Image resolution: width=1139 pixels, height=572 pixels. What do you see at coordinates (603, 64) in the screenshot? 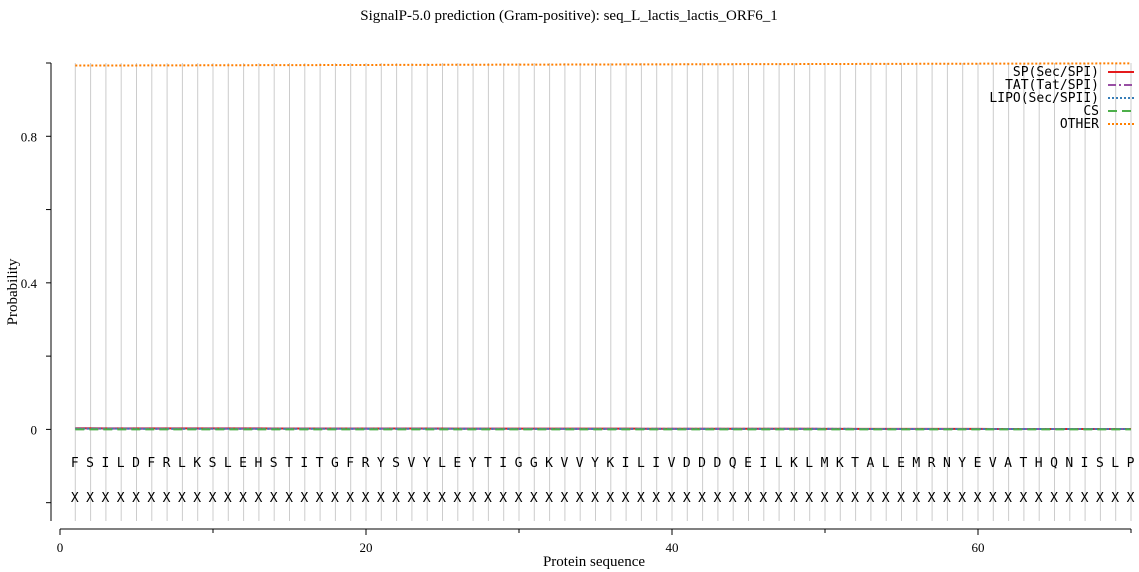
I see `series-line` at bounding box center [603, 64].